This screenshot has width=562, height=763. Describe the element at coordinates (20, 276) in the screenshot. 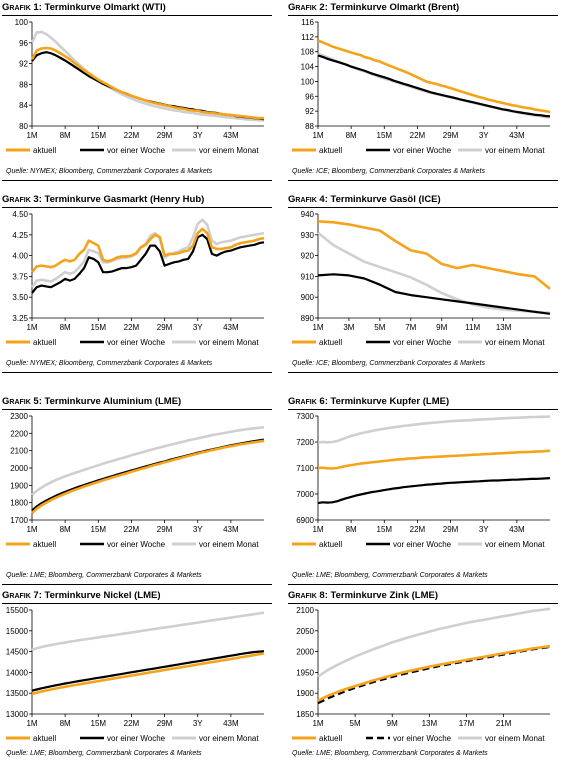

I see `y-tick-label: 3.75` at that location.